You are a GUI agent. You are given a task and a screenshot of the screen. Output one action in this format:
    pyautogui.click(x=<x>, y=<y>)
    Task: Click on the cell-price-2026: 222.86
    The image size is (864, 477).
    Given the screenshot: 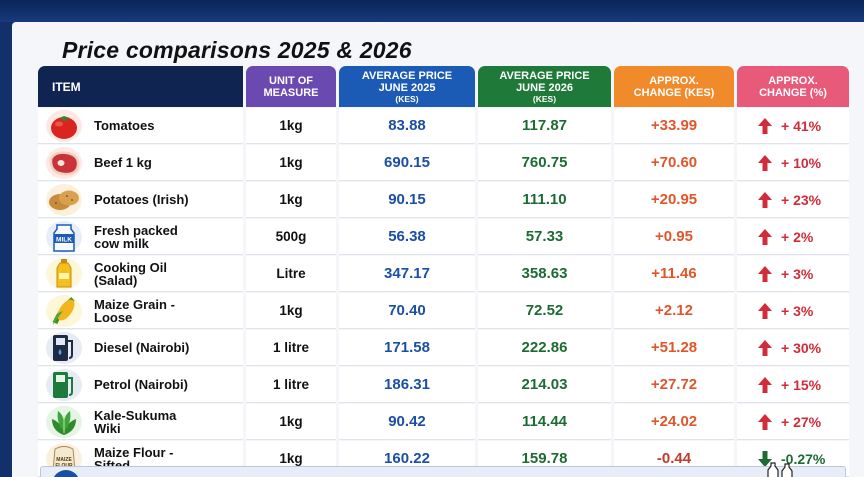 What is the action you would take?
    pyautogui.click(x=544, y=348)
    